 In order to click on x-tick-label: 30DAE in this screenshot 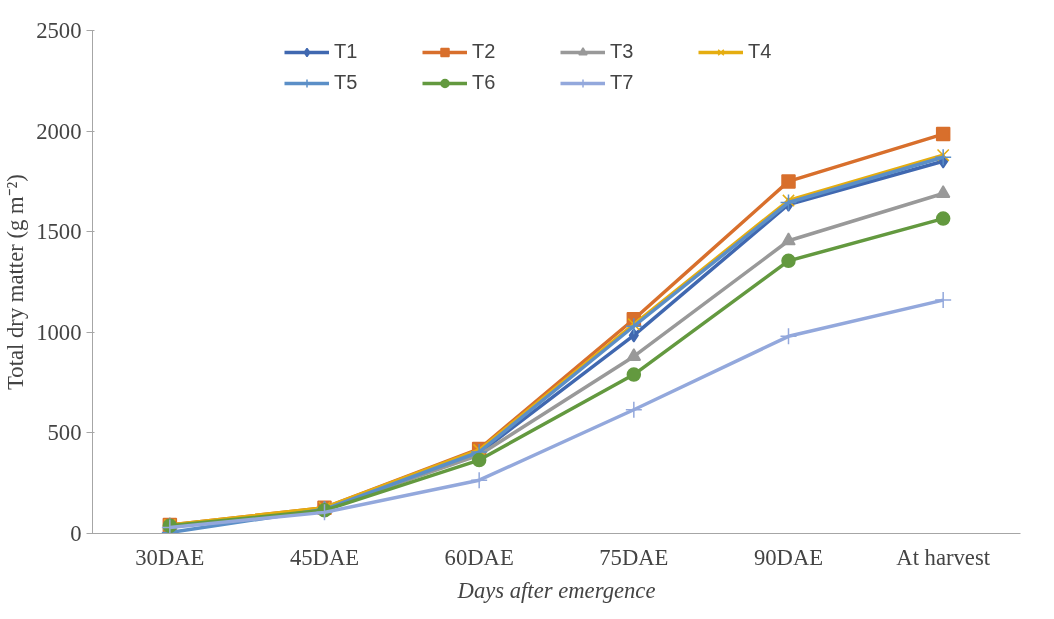, I will do `click(170, 557)`.